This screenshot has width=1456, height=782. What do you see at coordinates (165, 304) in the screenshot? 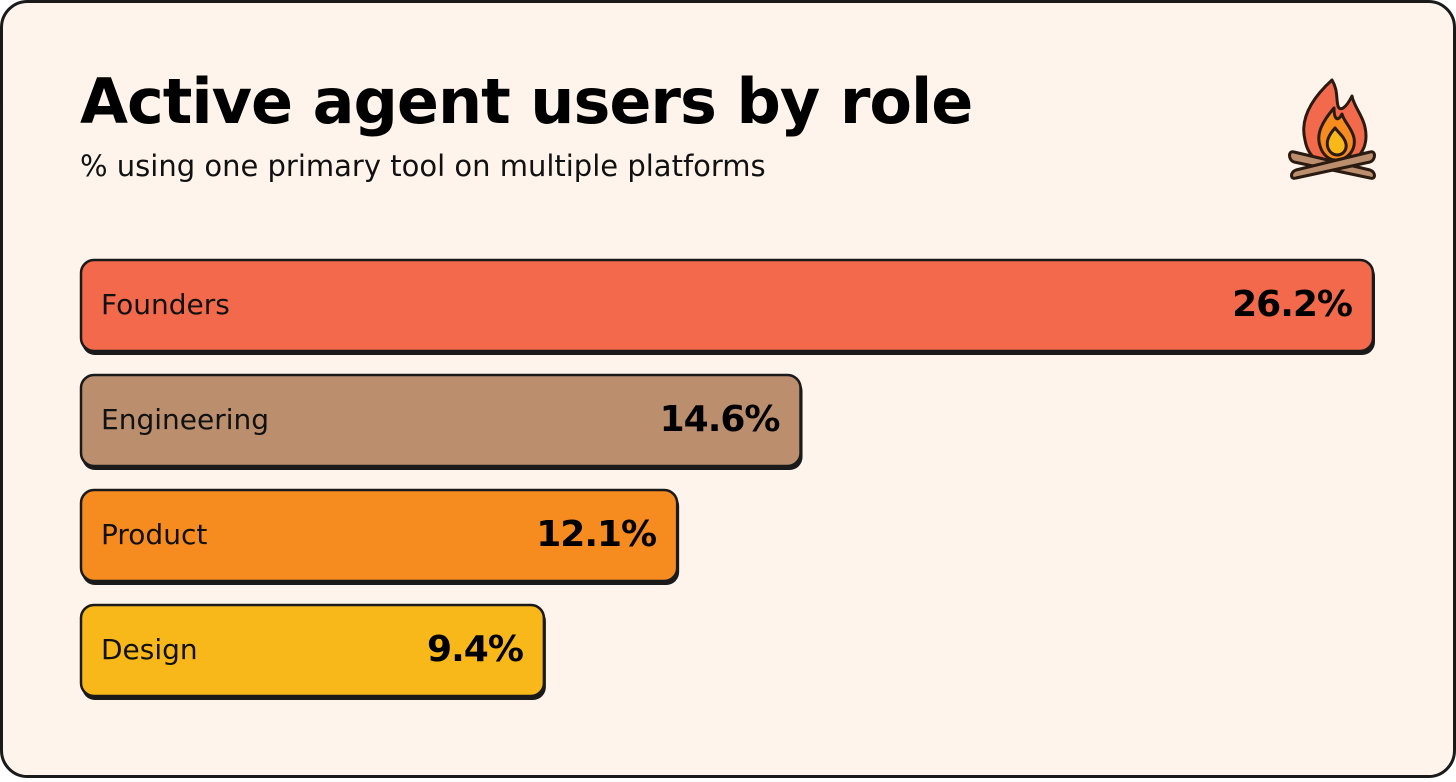
I see `category-label: Founders` at bounding box center [165, 304].